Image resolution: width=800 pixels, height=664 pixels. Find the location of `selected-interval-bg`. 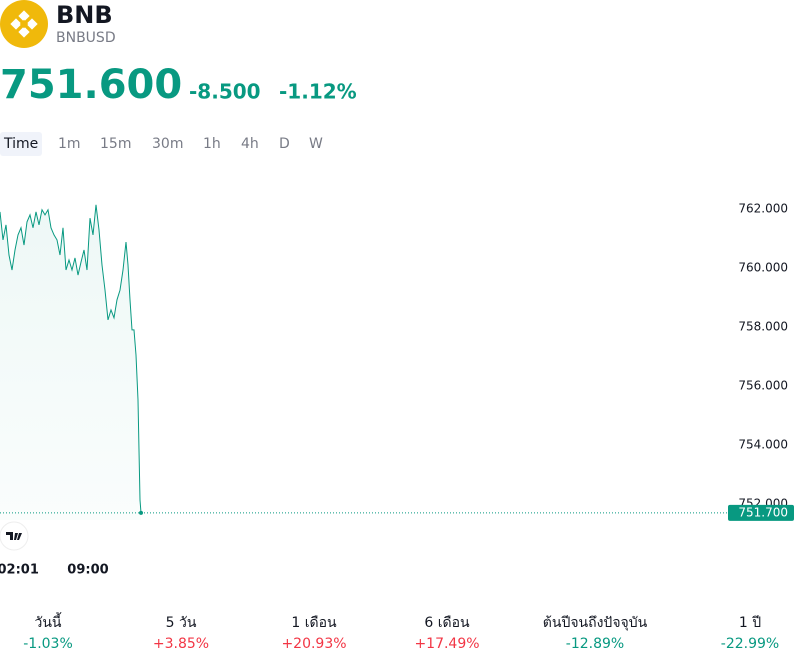

selected-interval-bg is located at coordinates (21, 144).